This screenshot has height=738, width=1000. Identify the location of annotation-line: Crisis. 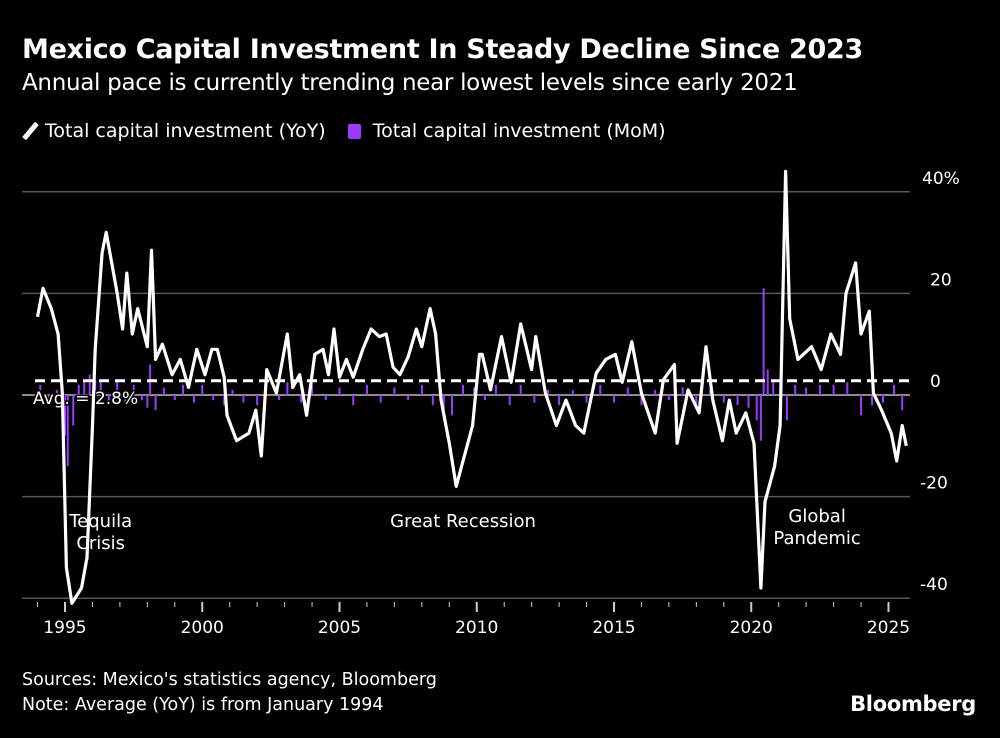
(100, 543).